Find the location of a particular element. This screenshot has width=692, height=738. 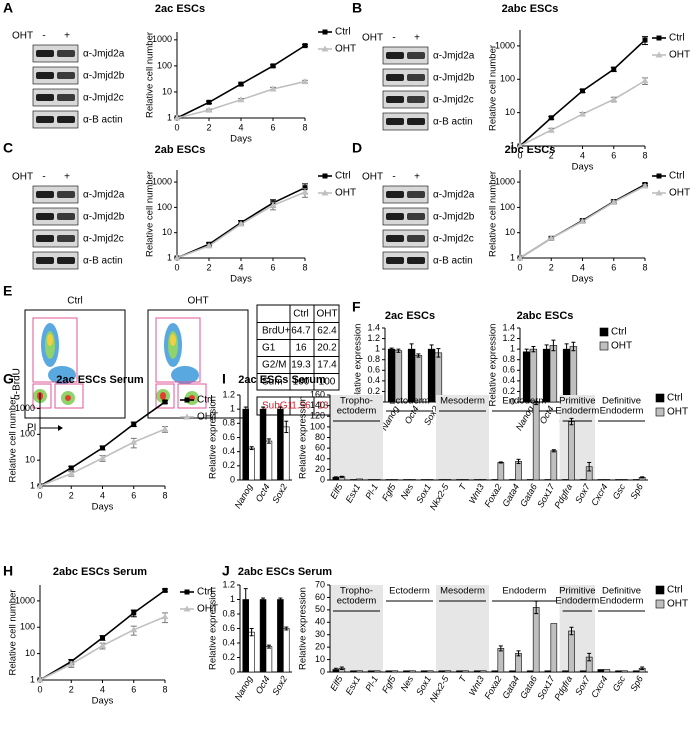

y-tick-label: 1 is located at coordinates (232, 409).